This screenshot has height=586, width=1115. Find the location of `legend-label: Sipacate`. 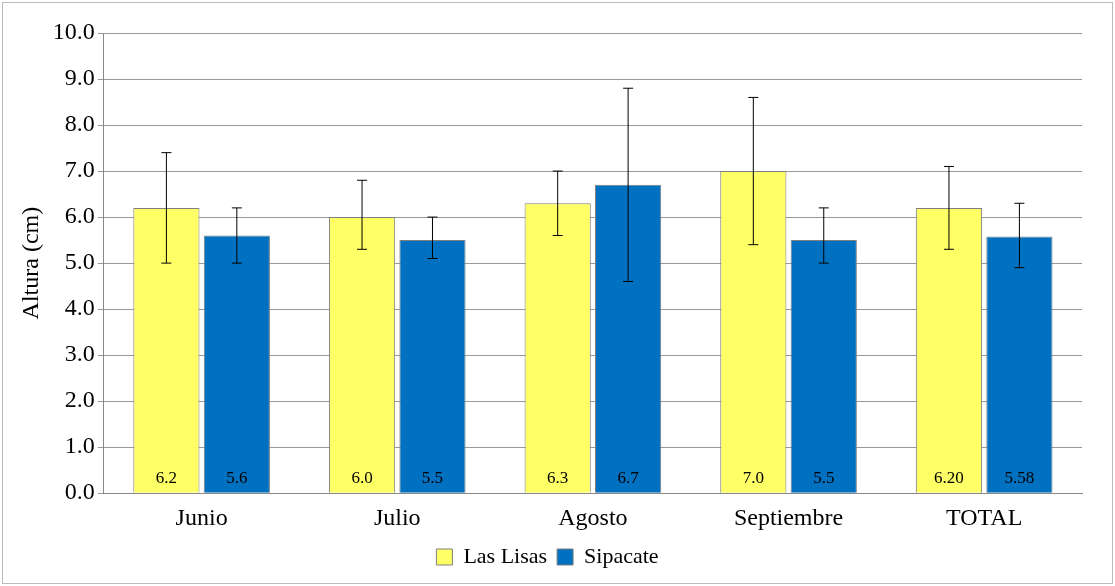

legend-label: Sipacate is located at coordinates (621, 555).